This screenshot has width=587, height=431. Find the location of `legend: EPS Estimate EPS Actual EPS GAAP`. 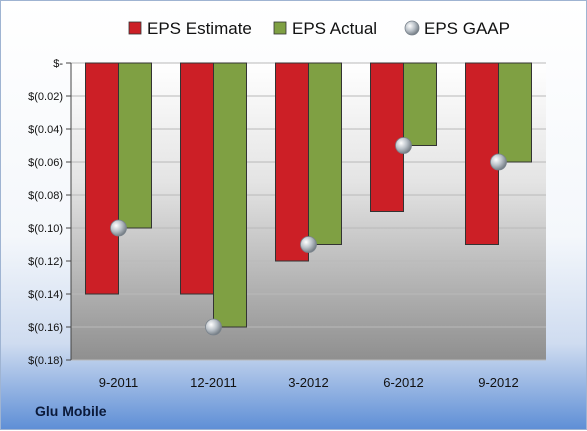

legend: EPS Estimate EPS Actual EPS GAAP is located at coordinates (319, 28).